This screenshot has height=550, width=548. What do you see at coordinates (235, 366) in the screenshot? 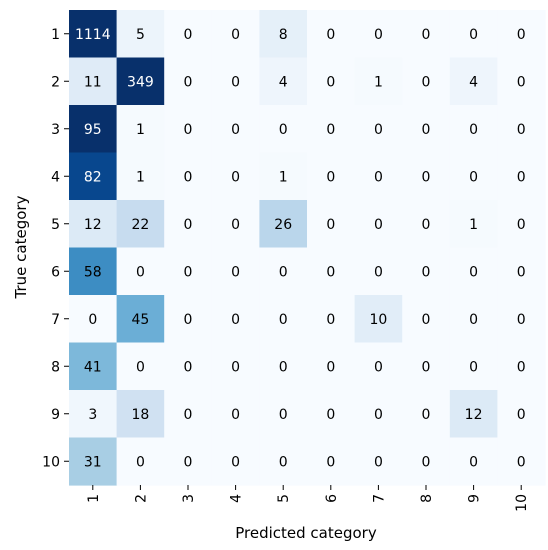
I see `heatmap-cell-r8-c4` at bounding box center [235, 366].